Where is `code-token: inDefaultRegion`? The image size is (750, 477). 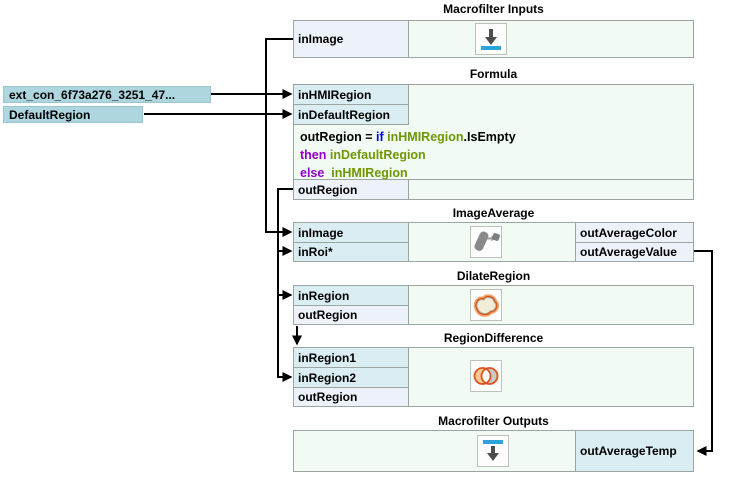 code-token: inDefaultRegion is located at coordinates (376, 155).